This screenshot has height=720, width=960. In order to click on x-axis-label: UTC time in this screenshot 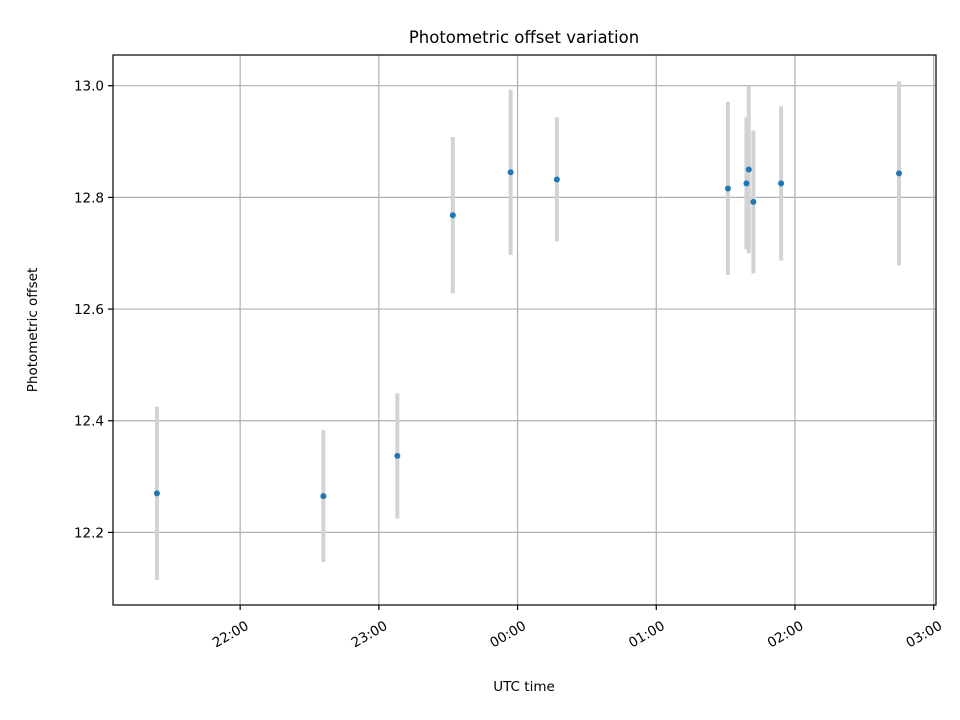, I will do `click(524, 687)`.